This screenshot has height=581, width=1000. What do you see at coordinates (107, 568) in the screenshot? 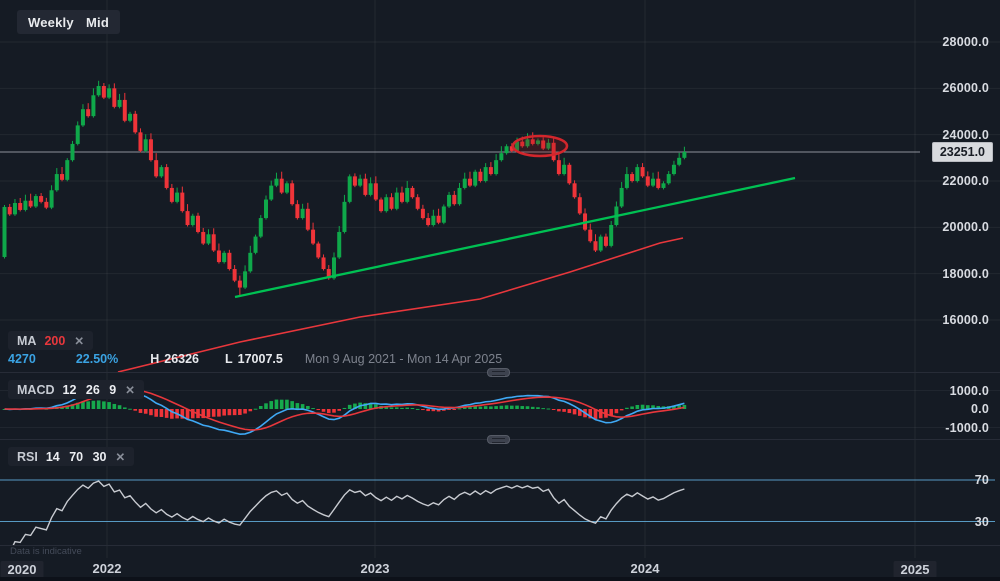
I see `year-label-2022: 2022` at bounding box center [107, 568].